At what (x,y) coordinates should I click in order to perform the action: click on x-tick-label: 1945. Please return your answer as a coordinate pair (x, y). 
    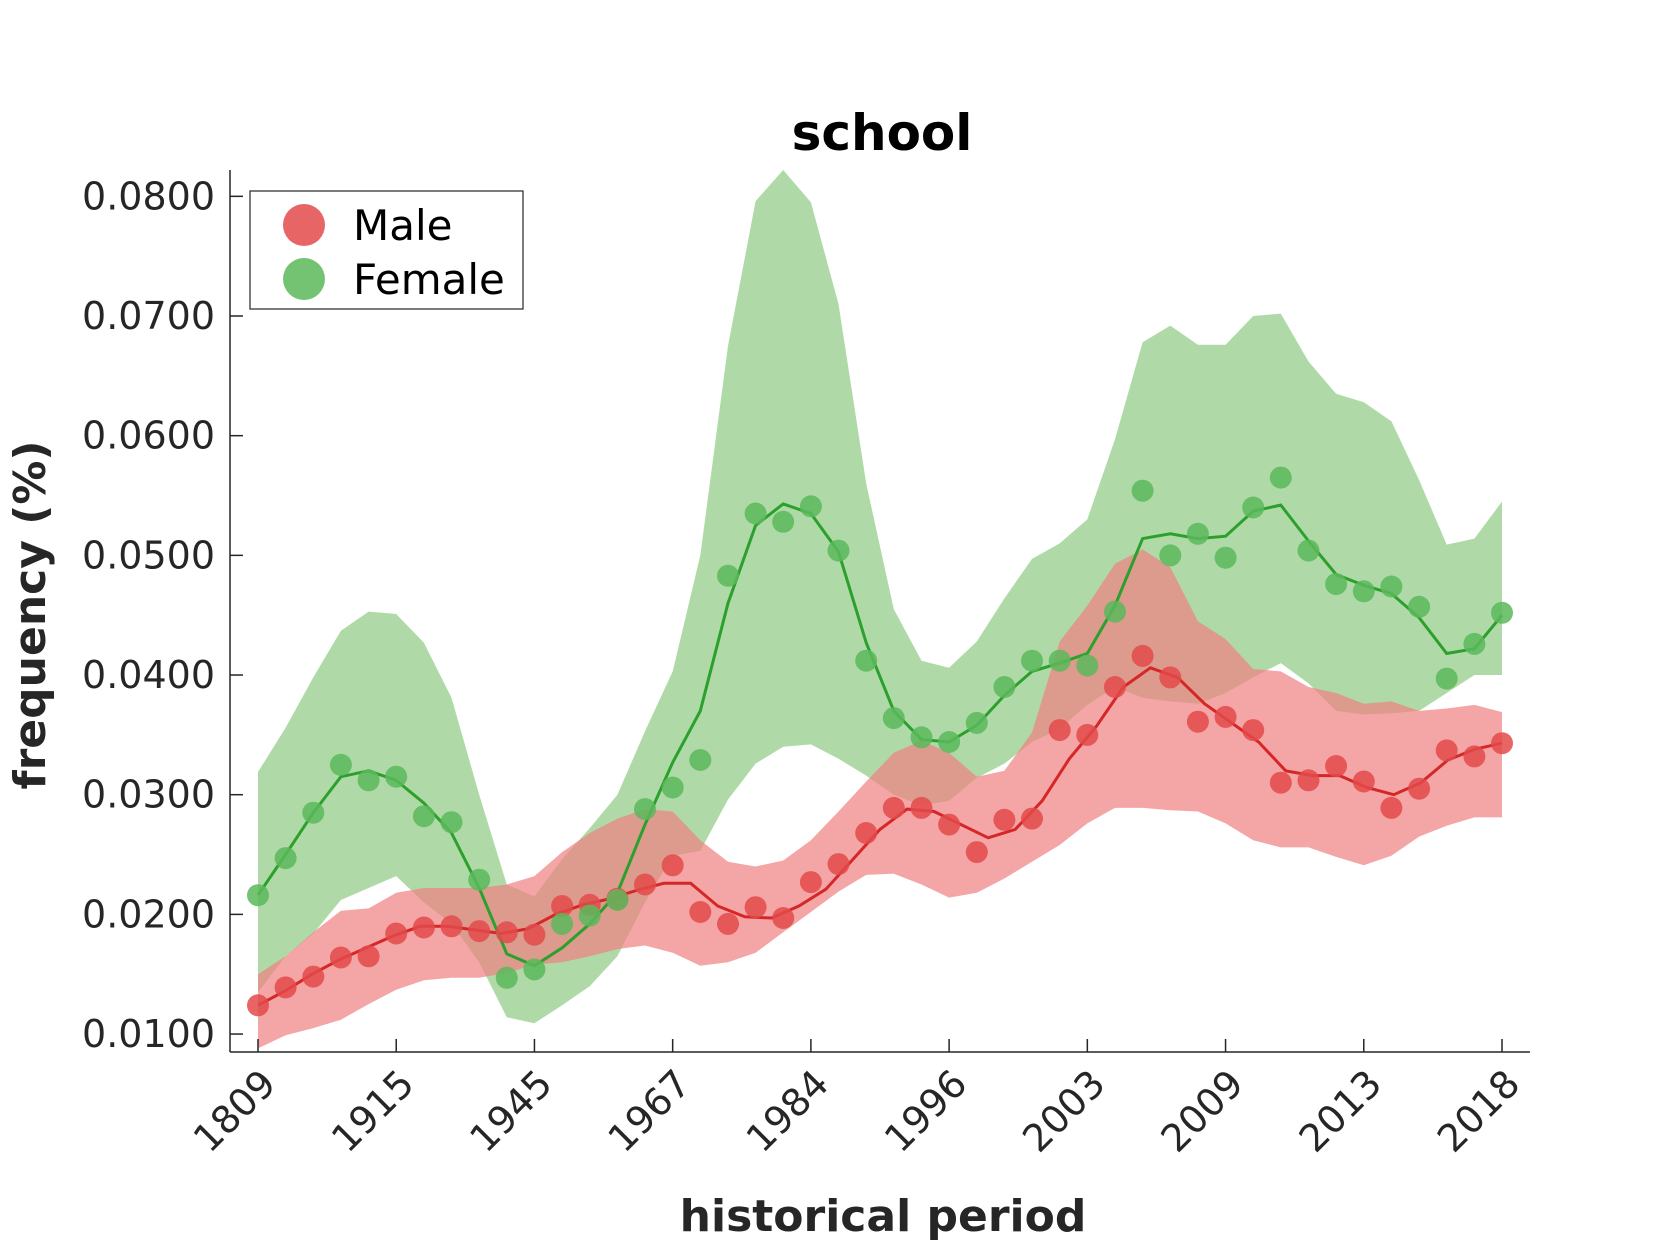
    Looking at the image, I should click on (511, 1111).